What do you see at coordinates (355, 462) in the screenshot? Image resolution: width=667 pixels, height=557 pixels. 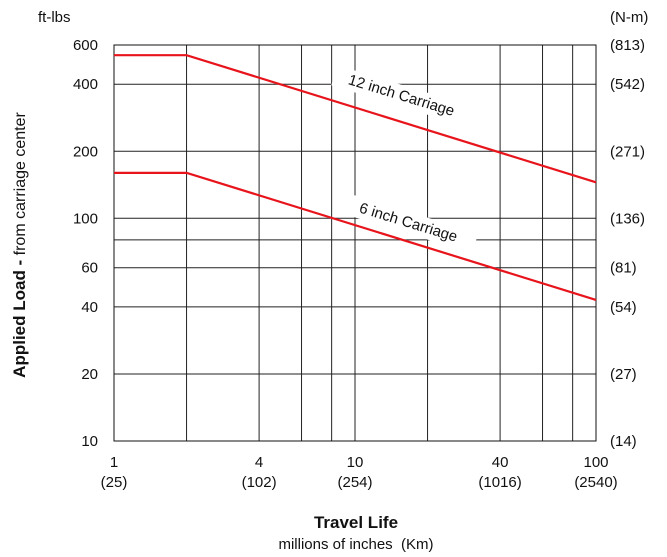 I see `x-tick-label: 10` at bounding box center [355, 462].